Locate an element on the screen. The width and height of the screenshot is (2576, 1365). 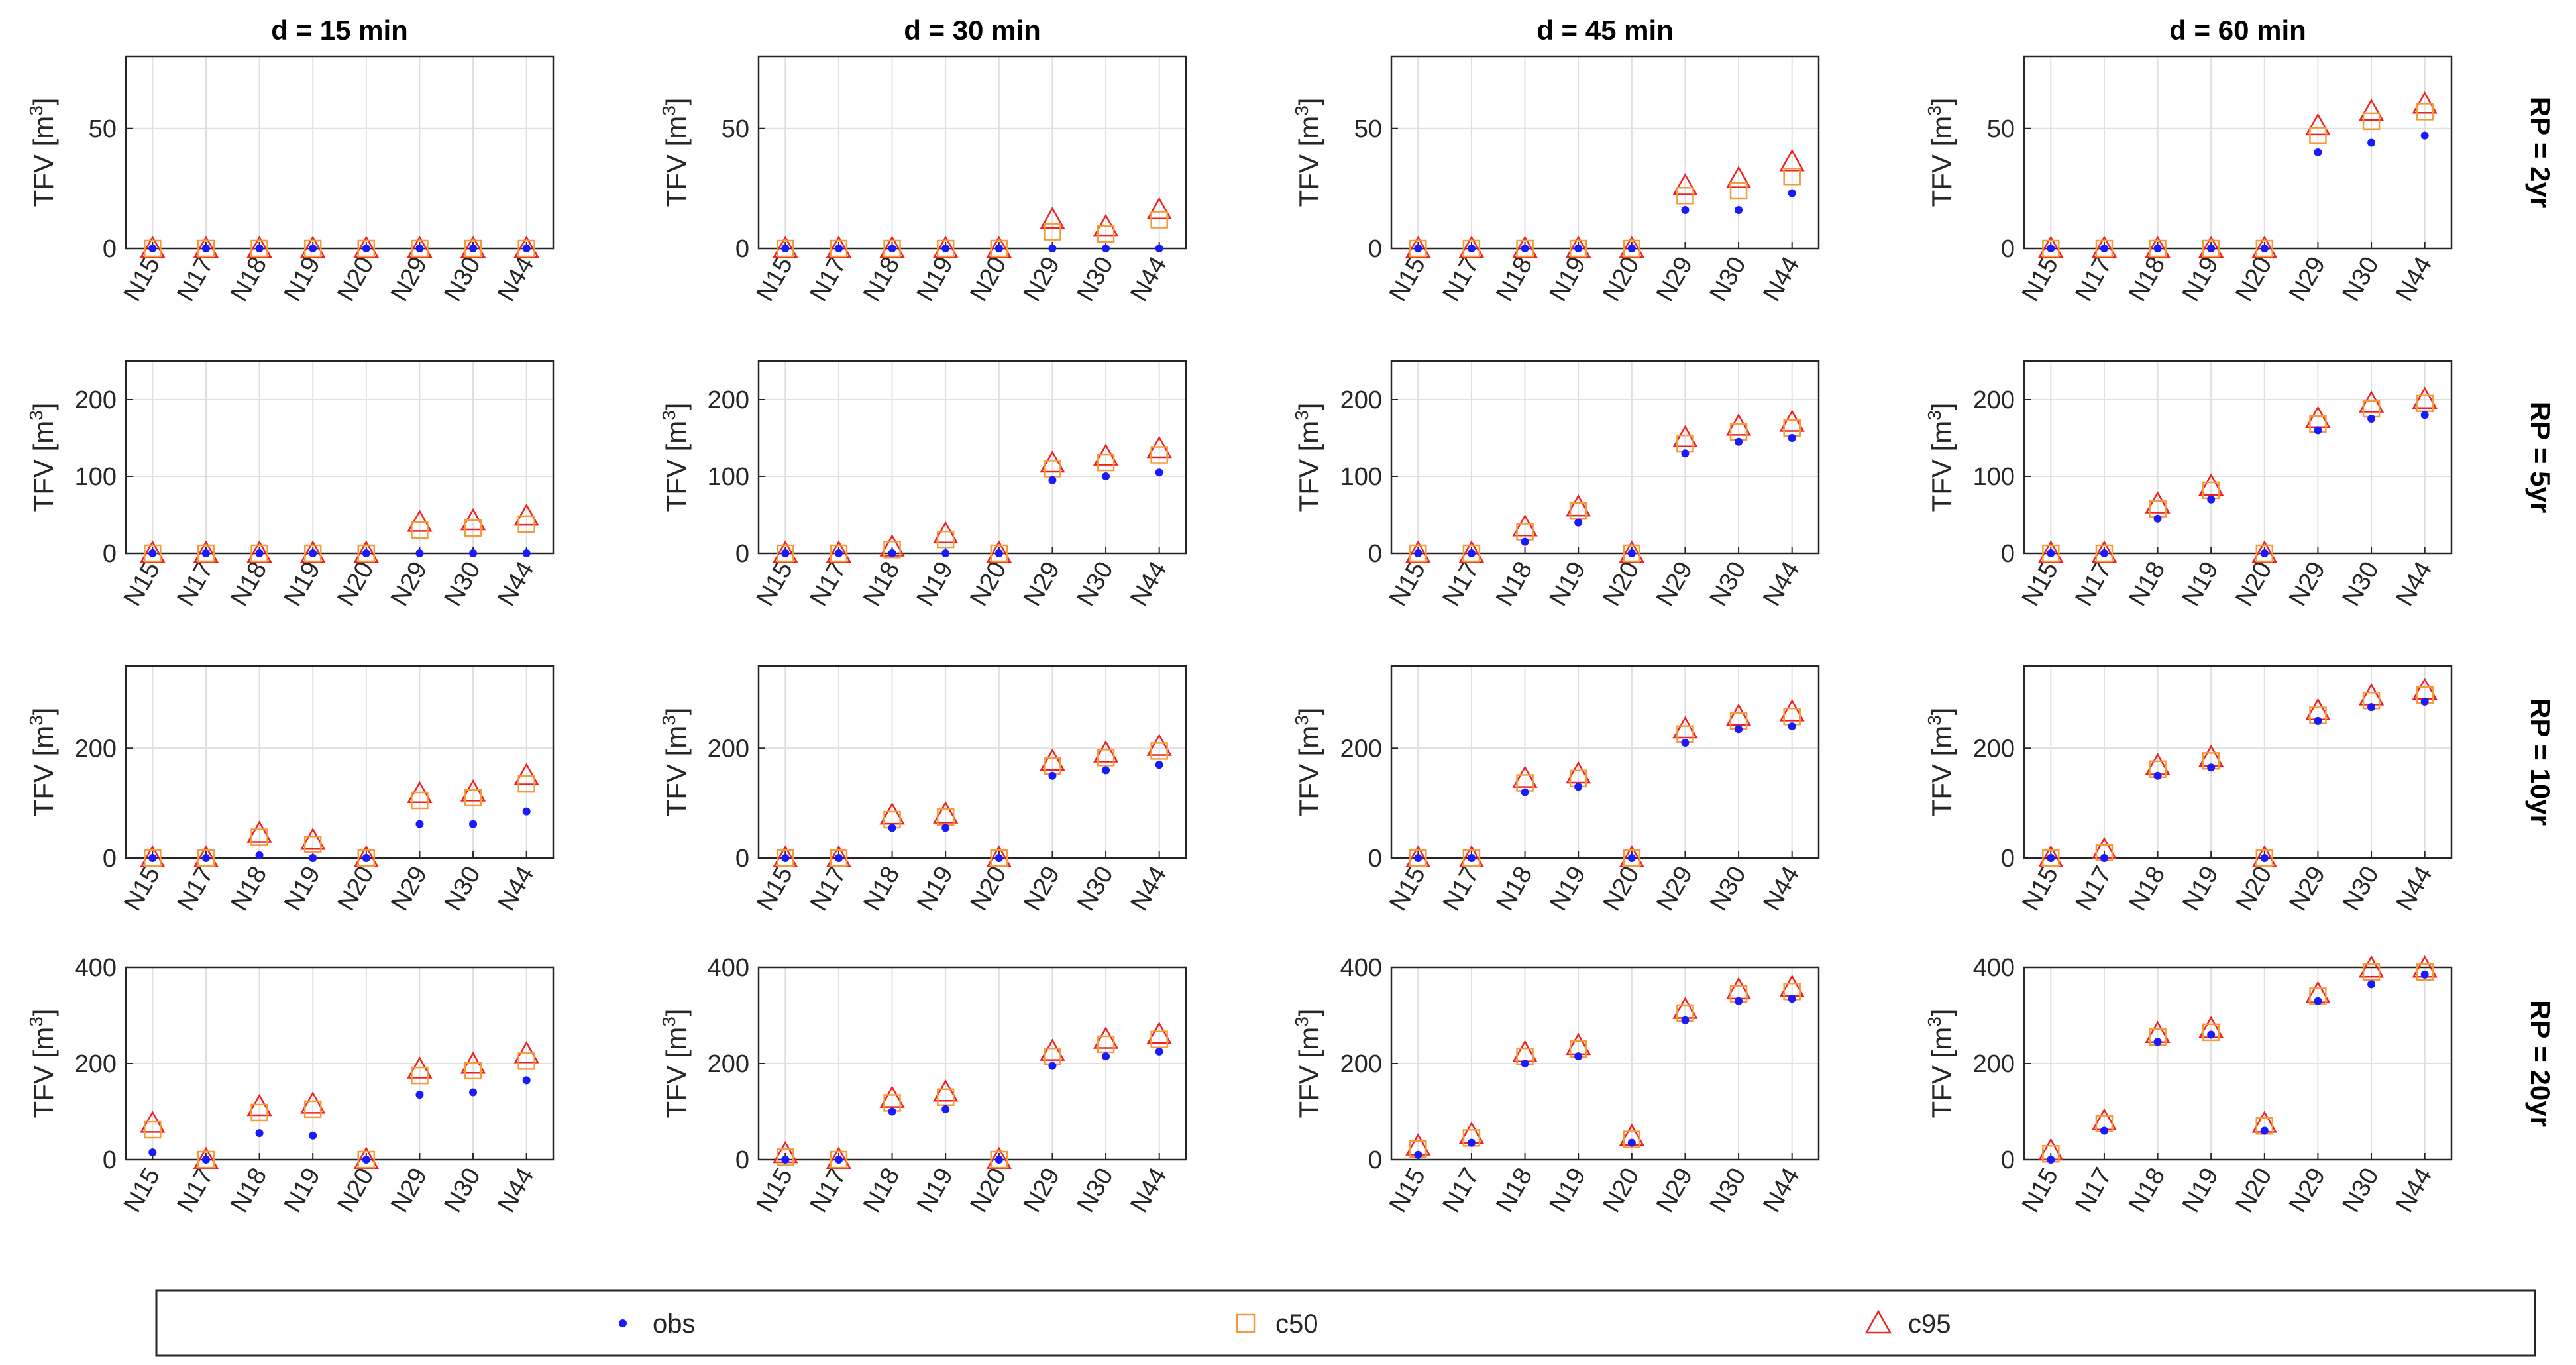
legend-label: obs is located at coordinates (674, 1323).